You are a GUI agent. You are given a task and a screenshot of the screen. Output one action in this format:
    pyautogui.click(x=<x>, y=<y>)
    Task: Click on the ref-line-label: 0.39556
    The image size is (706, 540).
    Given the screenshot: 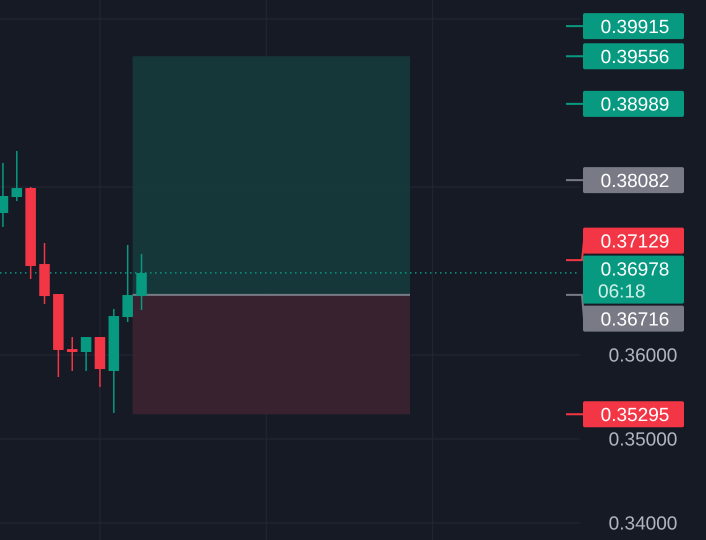 What is the action you would take?
    pyautogui.click(x=635, y=57)
    